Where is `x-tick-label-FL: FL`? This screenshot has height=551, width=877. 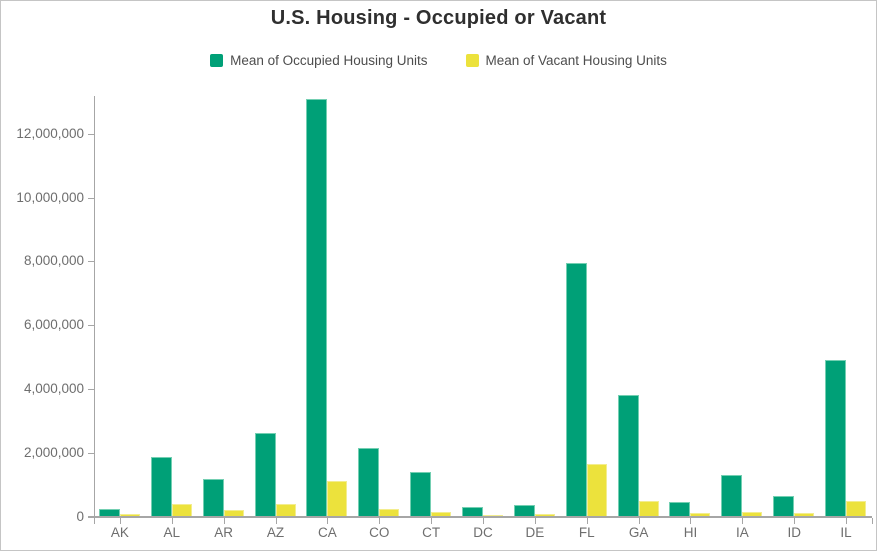
x-tick-label-FL: FL is located at coordinates (586, 532).